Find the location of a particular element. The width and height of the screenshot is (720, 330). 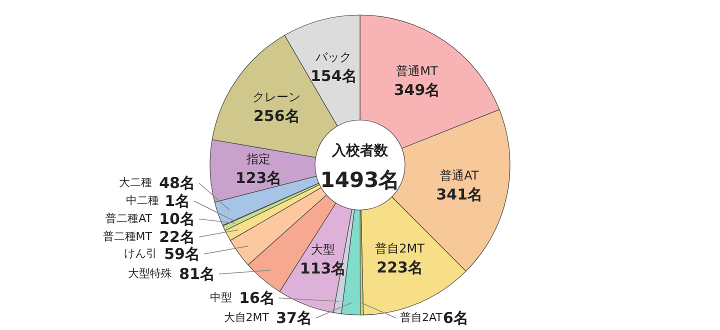

data-label: 341名 is located at coordinates (459, 195).